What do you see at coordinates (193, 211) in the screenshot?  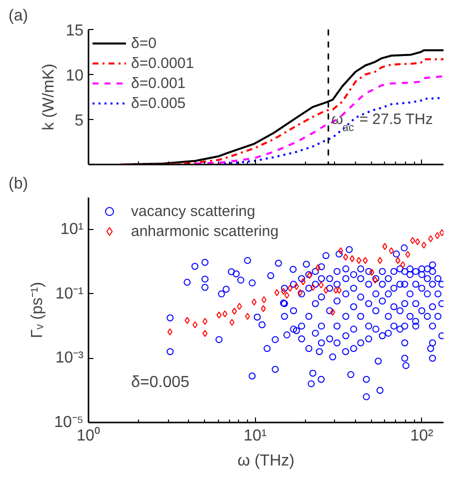 I see `legend-label: vacancy scattering` at bounding box center [193, 211].